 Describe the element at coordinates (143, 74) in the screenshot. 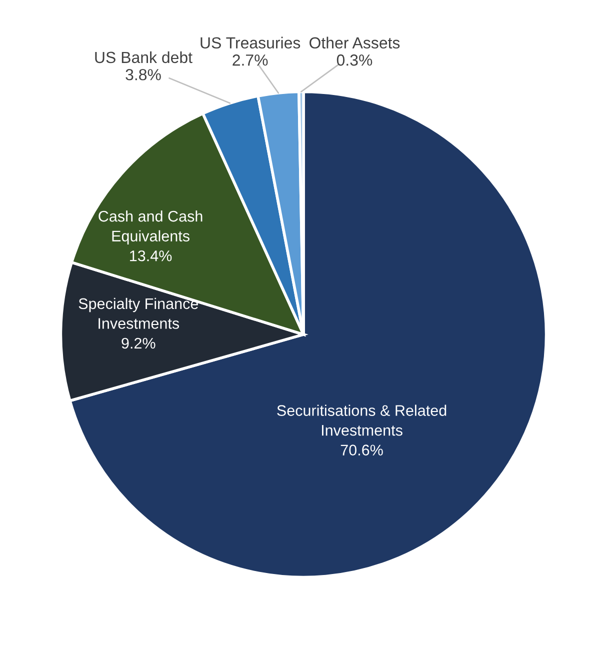

I see `data-label: 3.8%` at that location.